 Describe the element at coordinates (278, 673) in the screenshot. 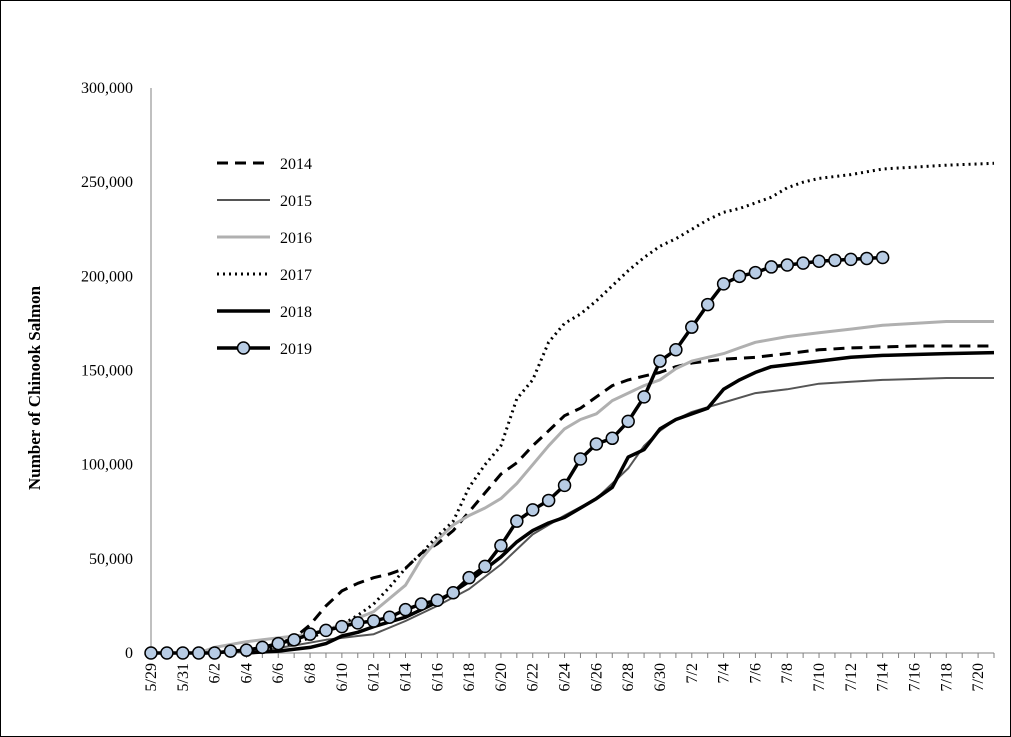

I see `x-tick-label: 6/6` at that location.